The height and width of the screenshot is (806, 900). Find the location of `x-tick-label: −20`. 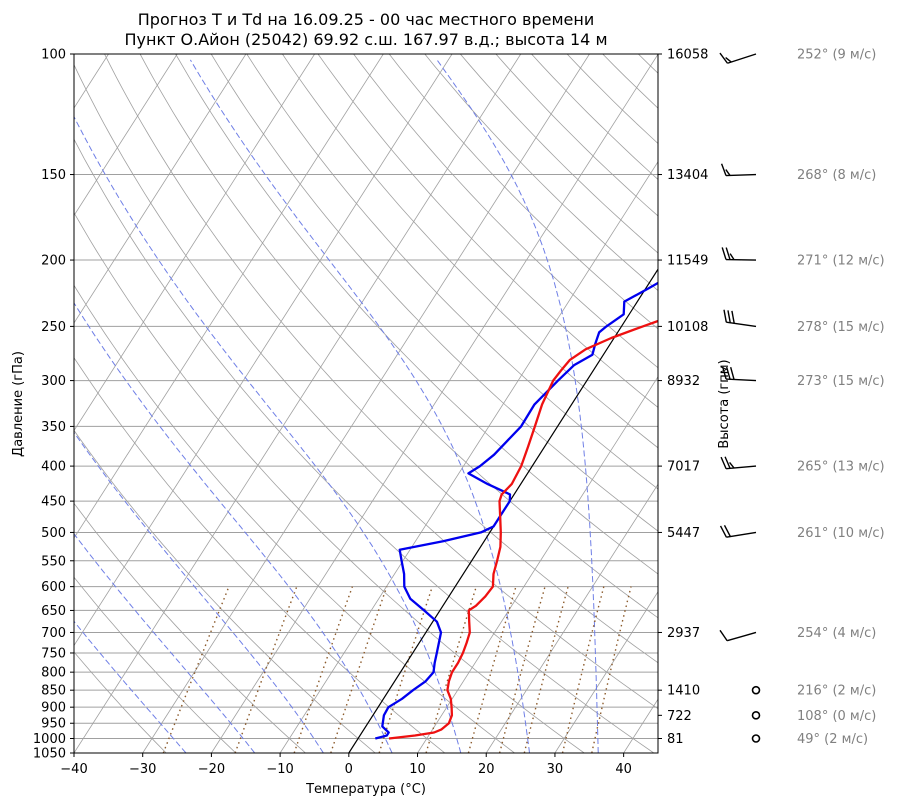

x-tick-label: −20 is located at coordinates (211, 769).